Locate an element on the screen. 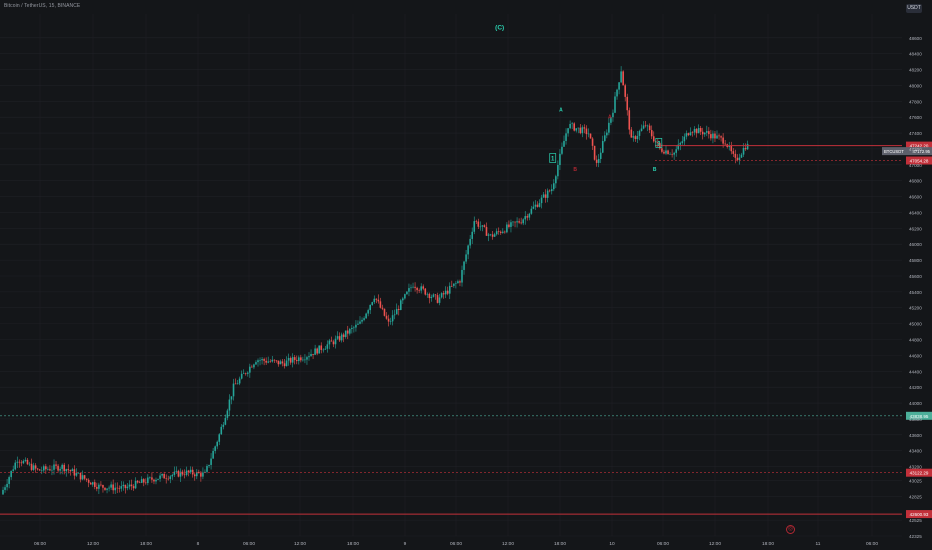 The image size is (932, 550). y-tick-label: 46000 is located at coordinates (915, 244).